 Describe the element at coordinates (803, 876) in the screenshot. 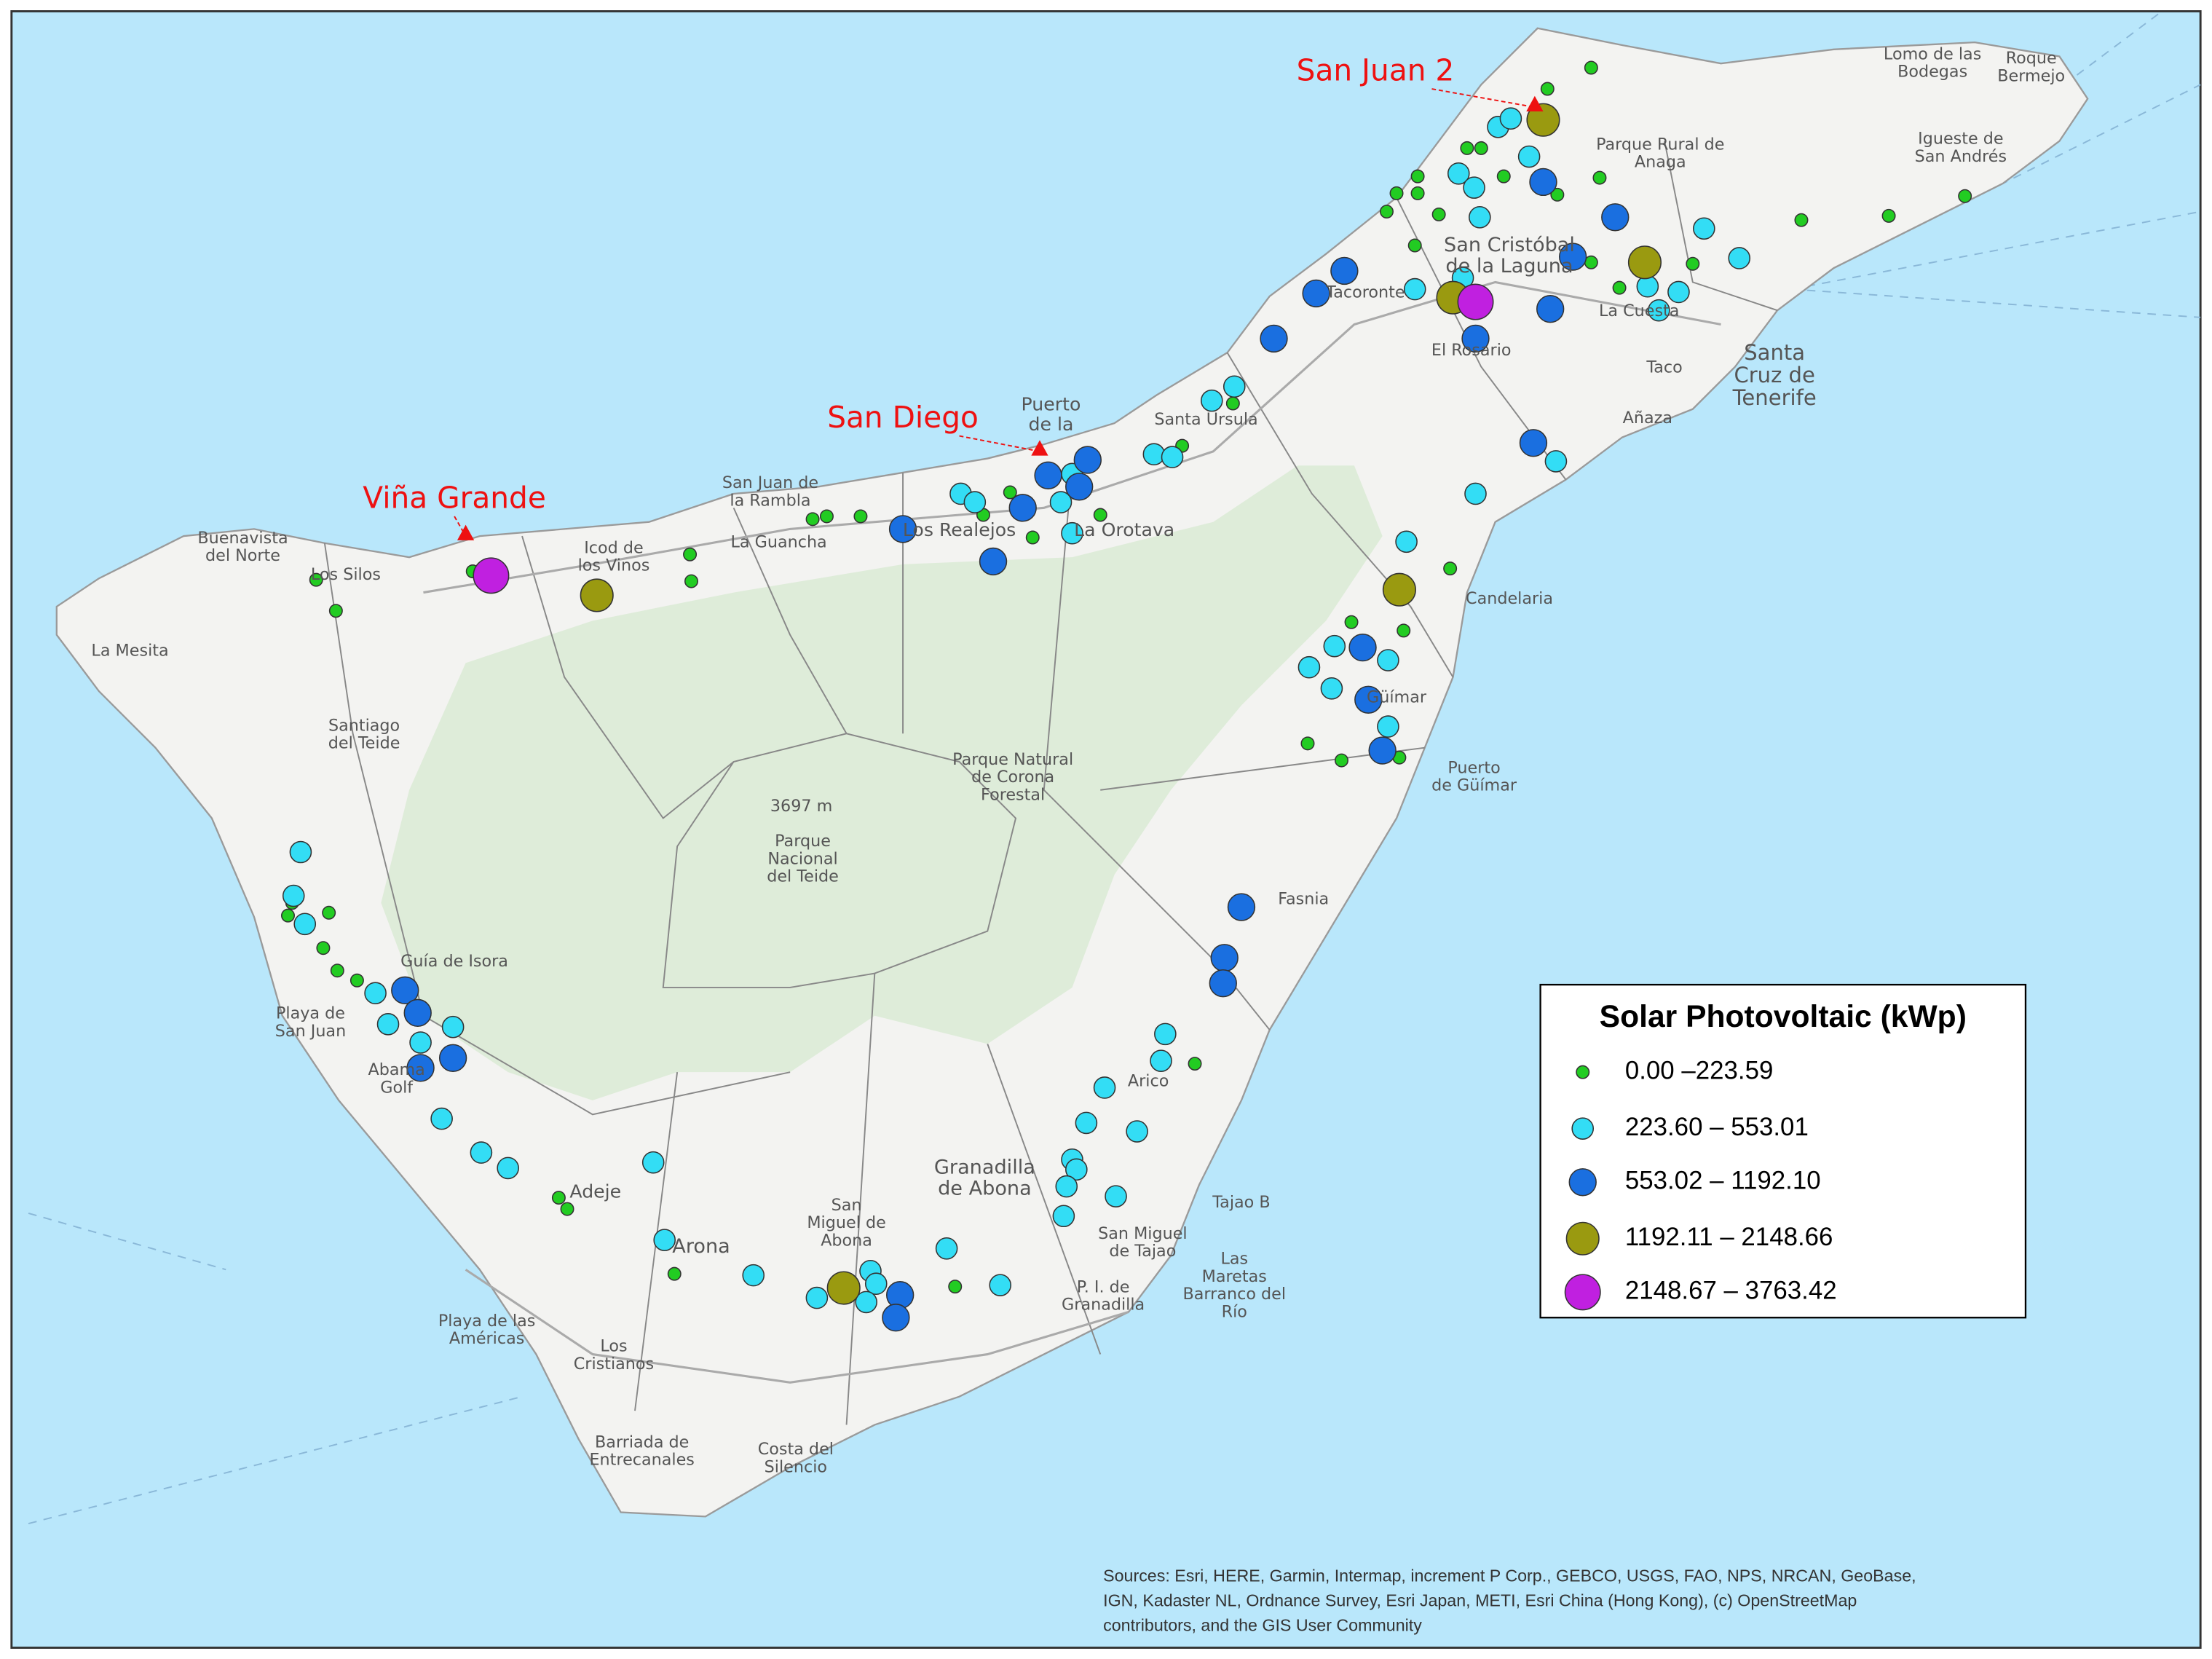

I see `place-label: del Teide` at that location.